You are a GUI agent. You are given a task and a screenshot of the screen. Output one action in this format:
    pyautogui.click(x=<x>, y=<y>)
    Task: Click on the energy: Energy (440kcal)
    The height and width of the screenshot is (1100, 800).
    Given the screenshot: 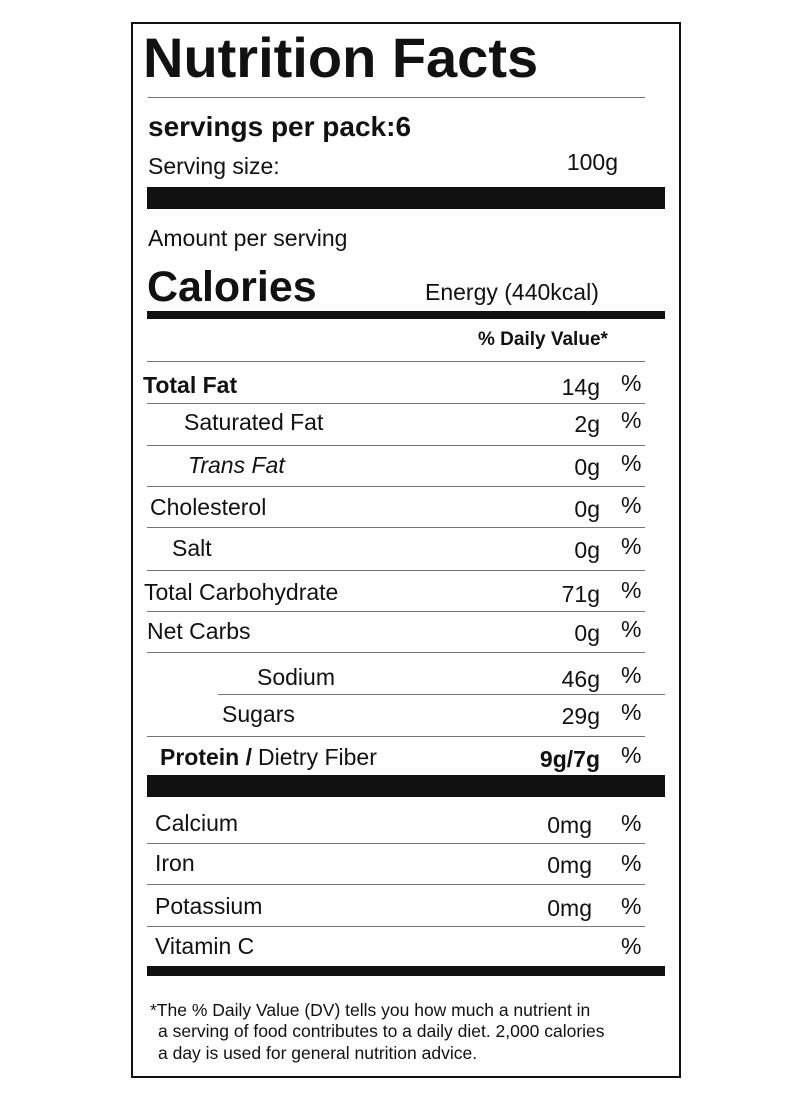 What is the action you would take?
    pyautogui.click(x=512, y=292)
    